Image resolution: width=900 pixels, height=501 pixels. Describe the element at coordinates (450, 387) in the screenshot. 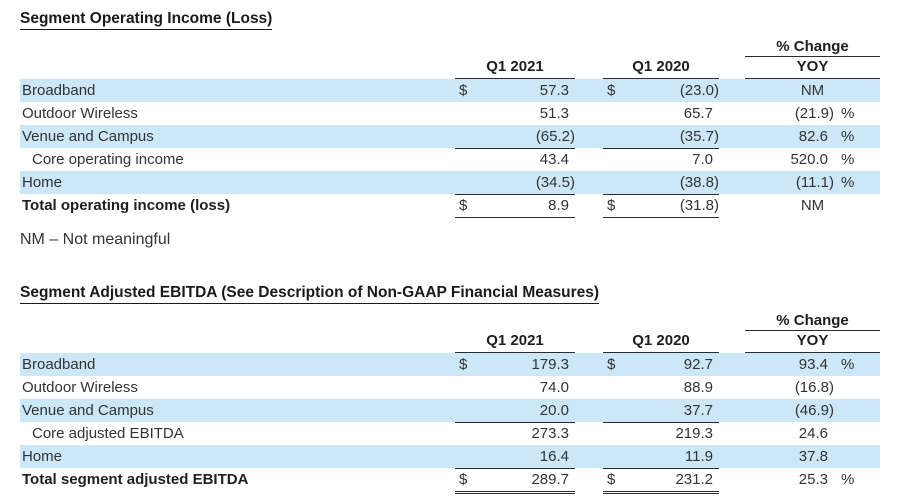

I see `table-row-outdoor-wireless: Outdoor Wireless 74.0 88.9 (16.8)` at that location.